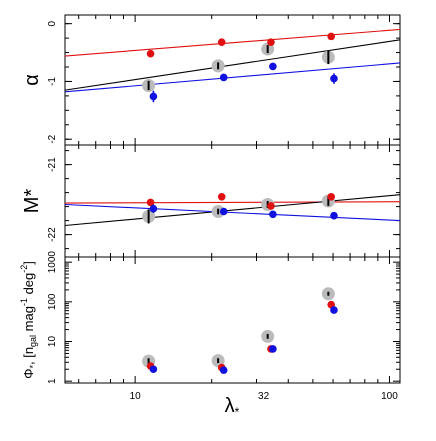 Image resolution: width=436 pixels, height=441 pixels. What do you see at coordinates (52, 234) in the screenshot?
I see `y-tick-label: -22` at bounding box center [52, 234].